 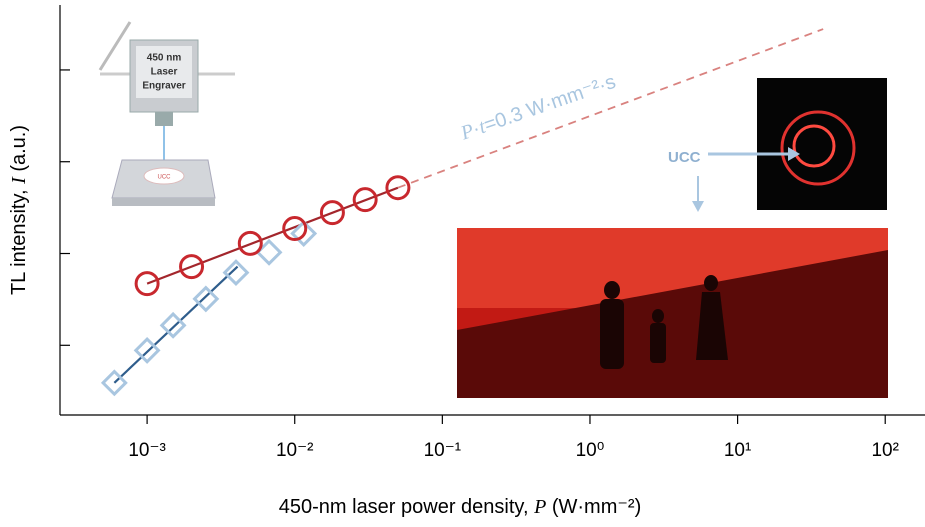 I want to click on x-label-part: P, so click(x=539, y=507).